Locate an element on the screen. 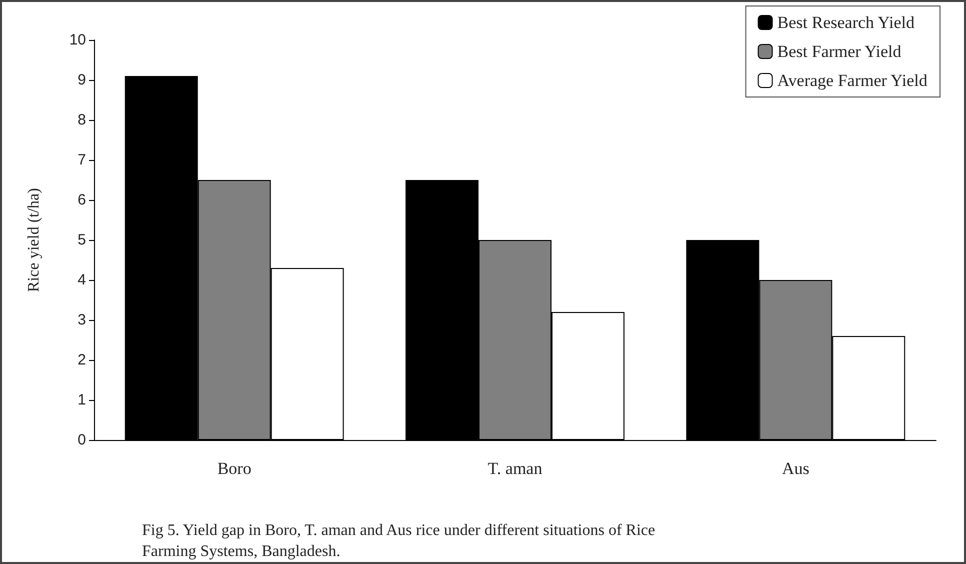 Image resolution: width=966 pixels, height=564 pixels. y-tick-label: 10 is located at coordinates (77, 40).